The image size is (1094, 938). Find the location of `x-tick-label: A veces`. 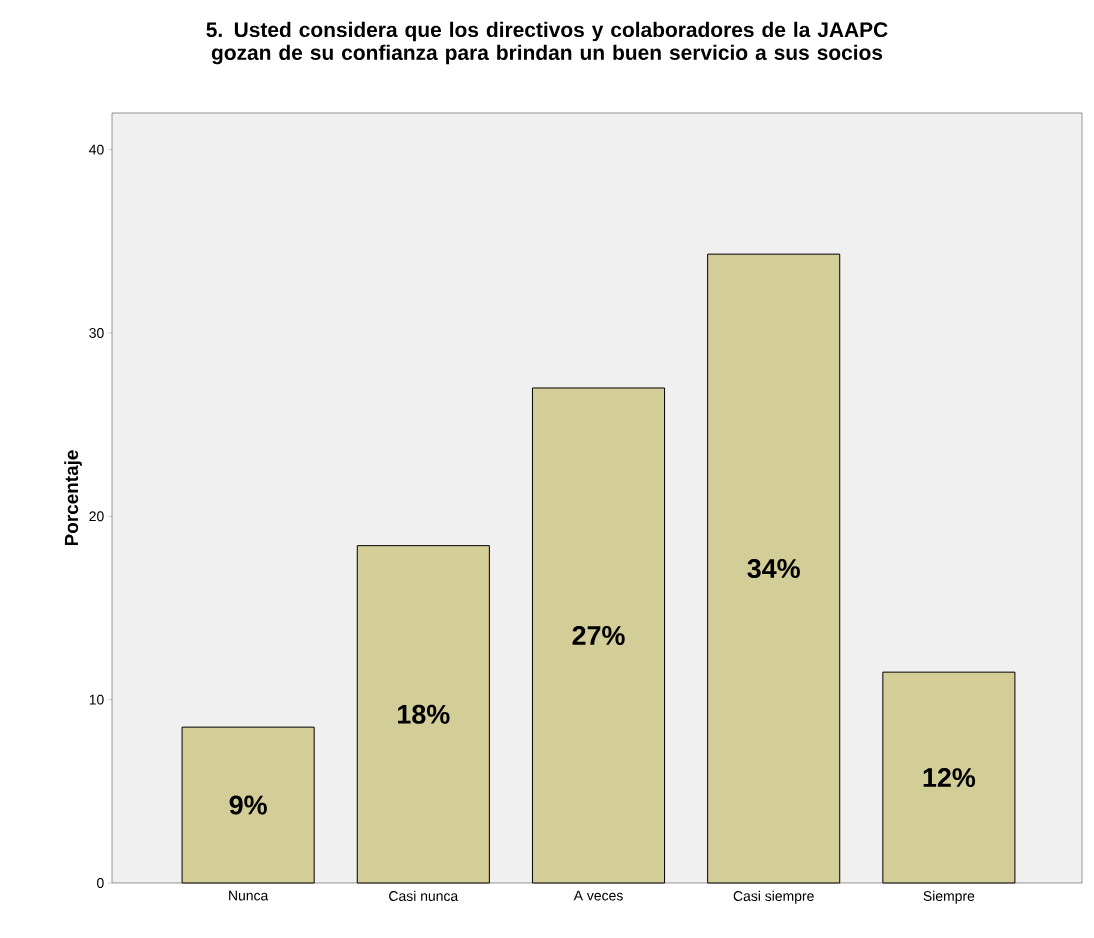

x-tick-label: A veces is located at coordinates (598, 895).